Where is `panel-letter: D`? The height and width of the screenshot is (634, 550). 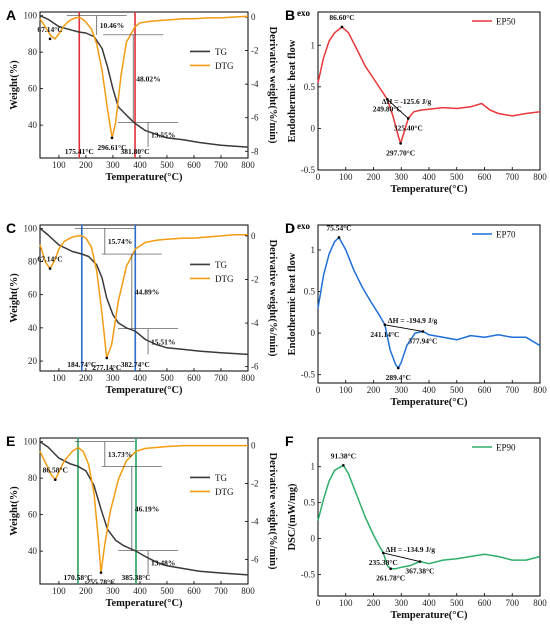 panel-letter: D is located at coordinates (290, 228).